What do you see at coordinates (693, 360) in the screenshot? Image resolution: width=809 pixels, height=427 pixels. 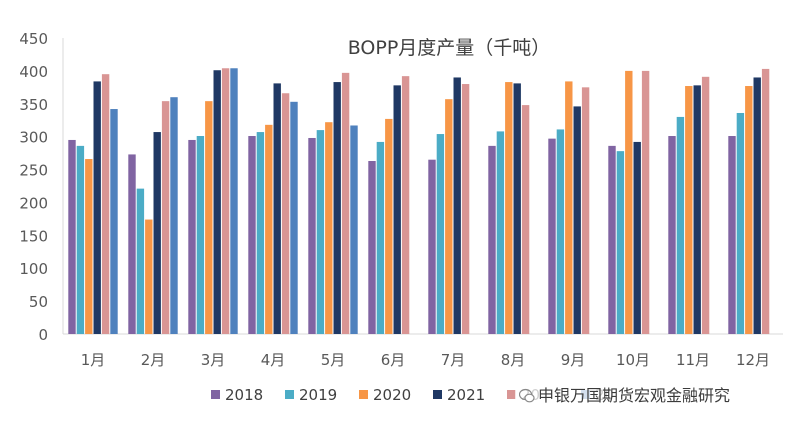 I see `x-tick-label: 11月` at bounding box center [693, 360].